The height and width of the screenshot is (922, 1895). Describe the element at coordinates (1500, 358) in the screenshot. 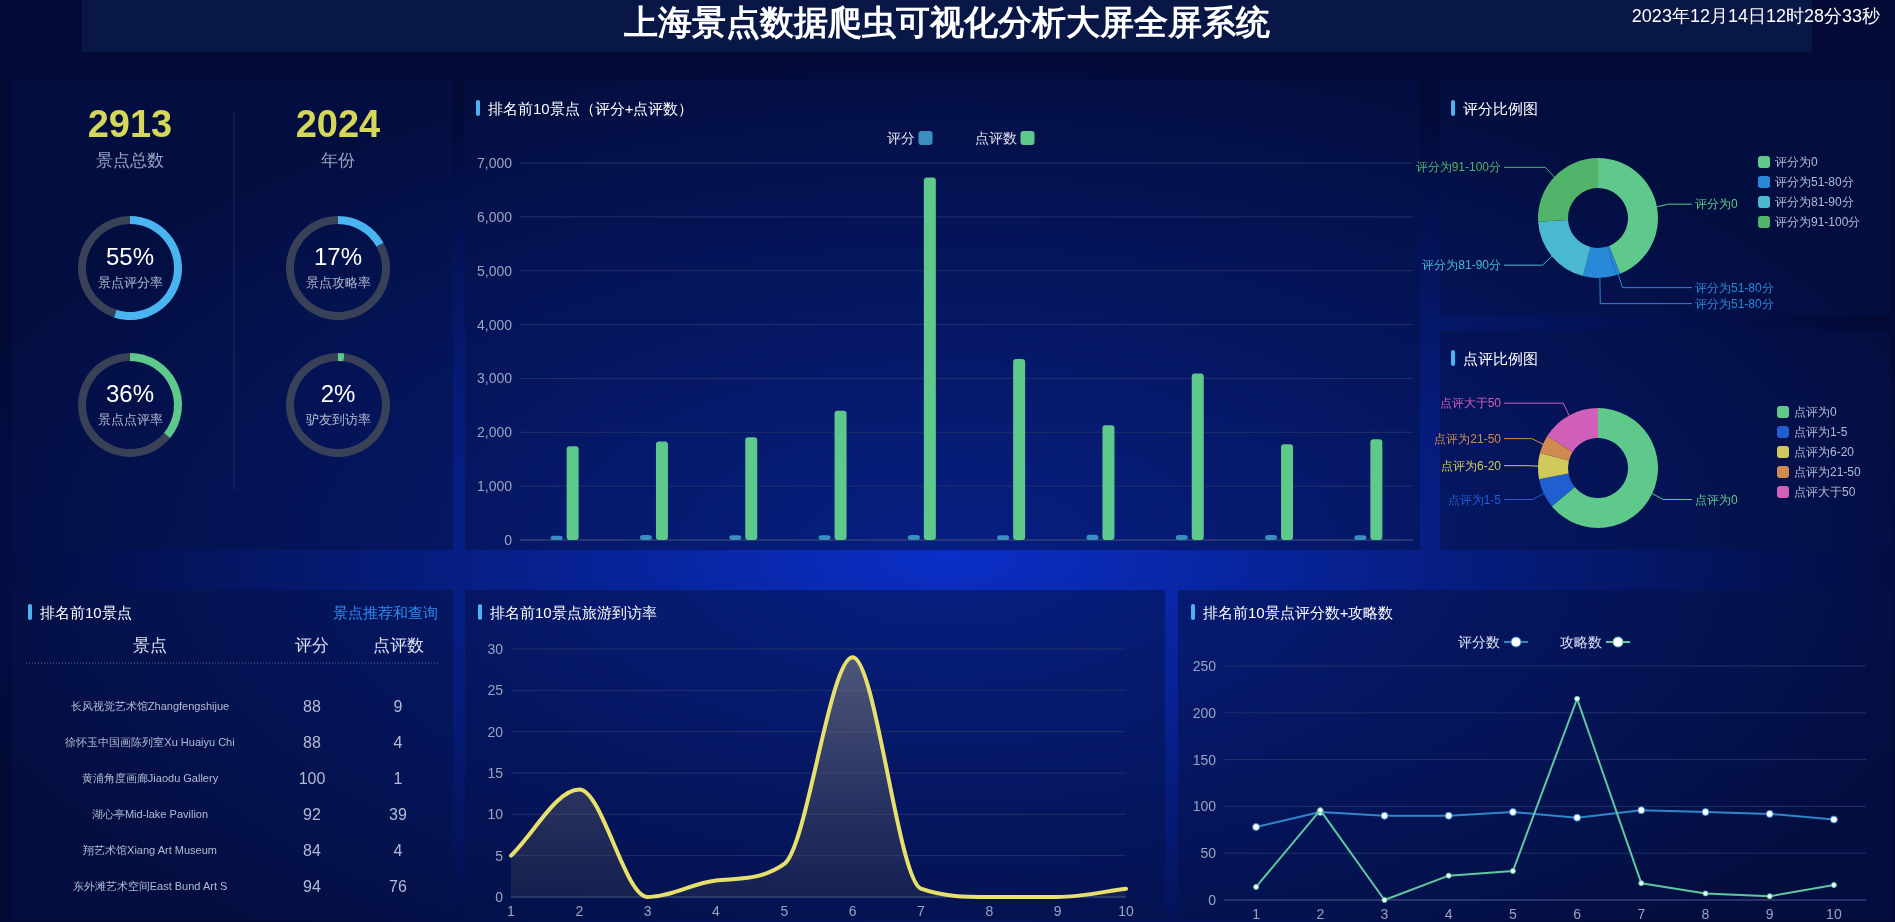

I see `chart-title: 点评比例图` at that location.